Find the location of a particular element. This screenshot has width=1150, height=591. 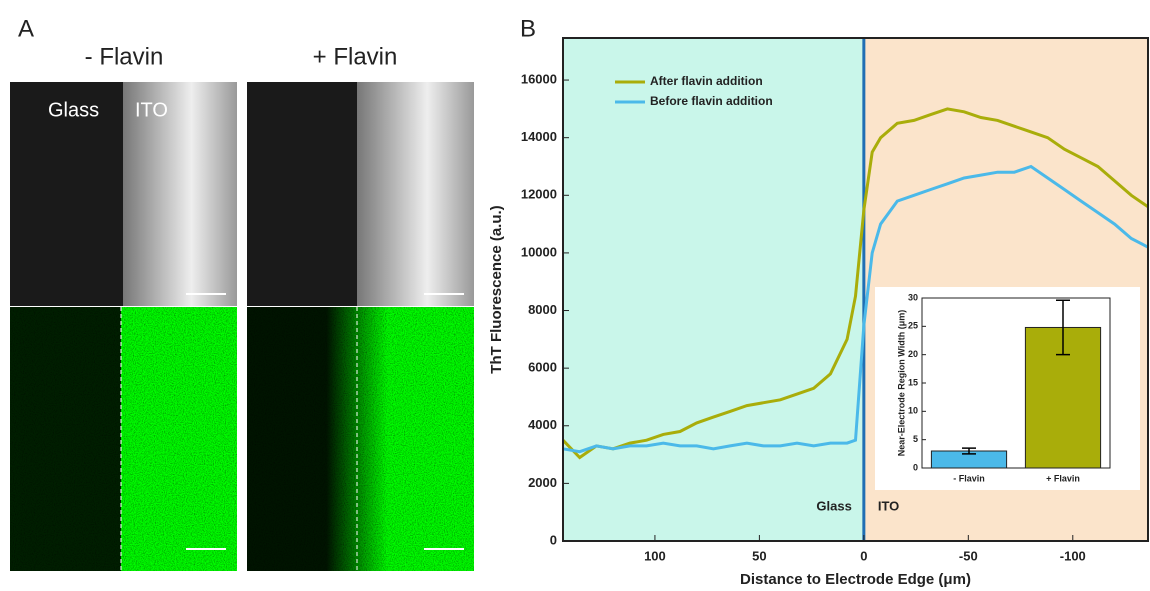

y-tick-label: 8000 is located at coordinates (542, 309).